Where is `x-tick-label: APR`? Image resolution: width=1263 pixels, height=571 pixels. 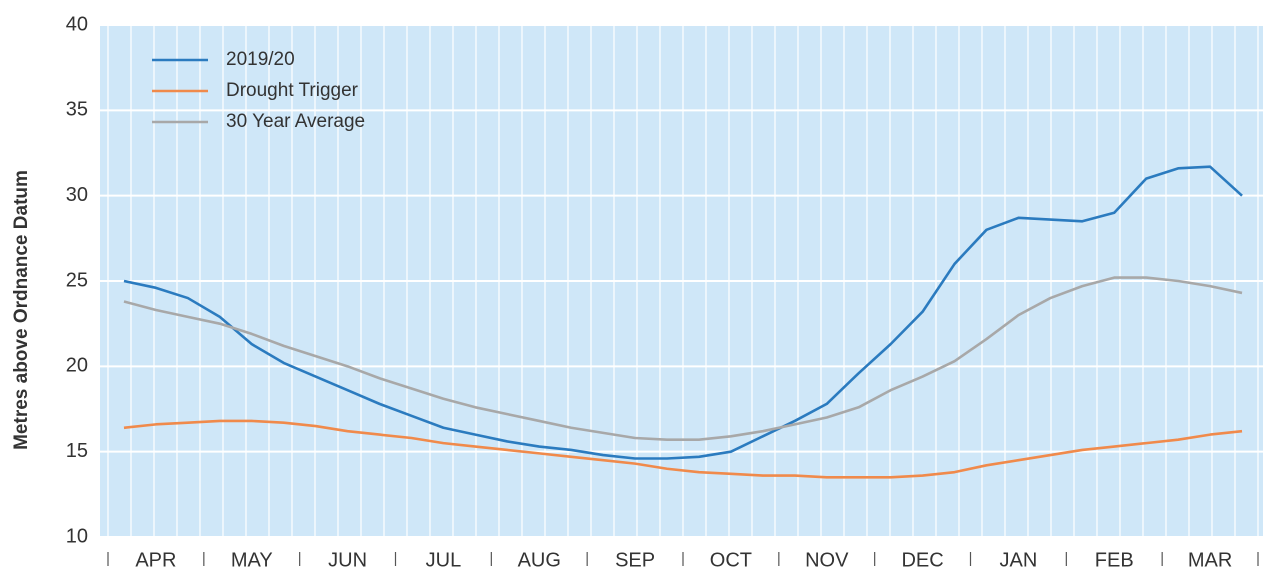
x-tick-label: APR is located at coordinates (155, 560).